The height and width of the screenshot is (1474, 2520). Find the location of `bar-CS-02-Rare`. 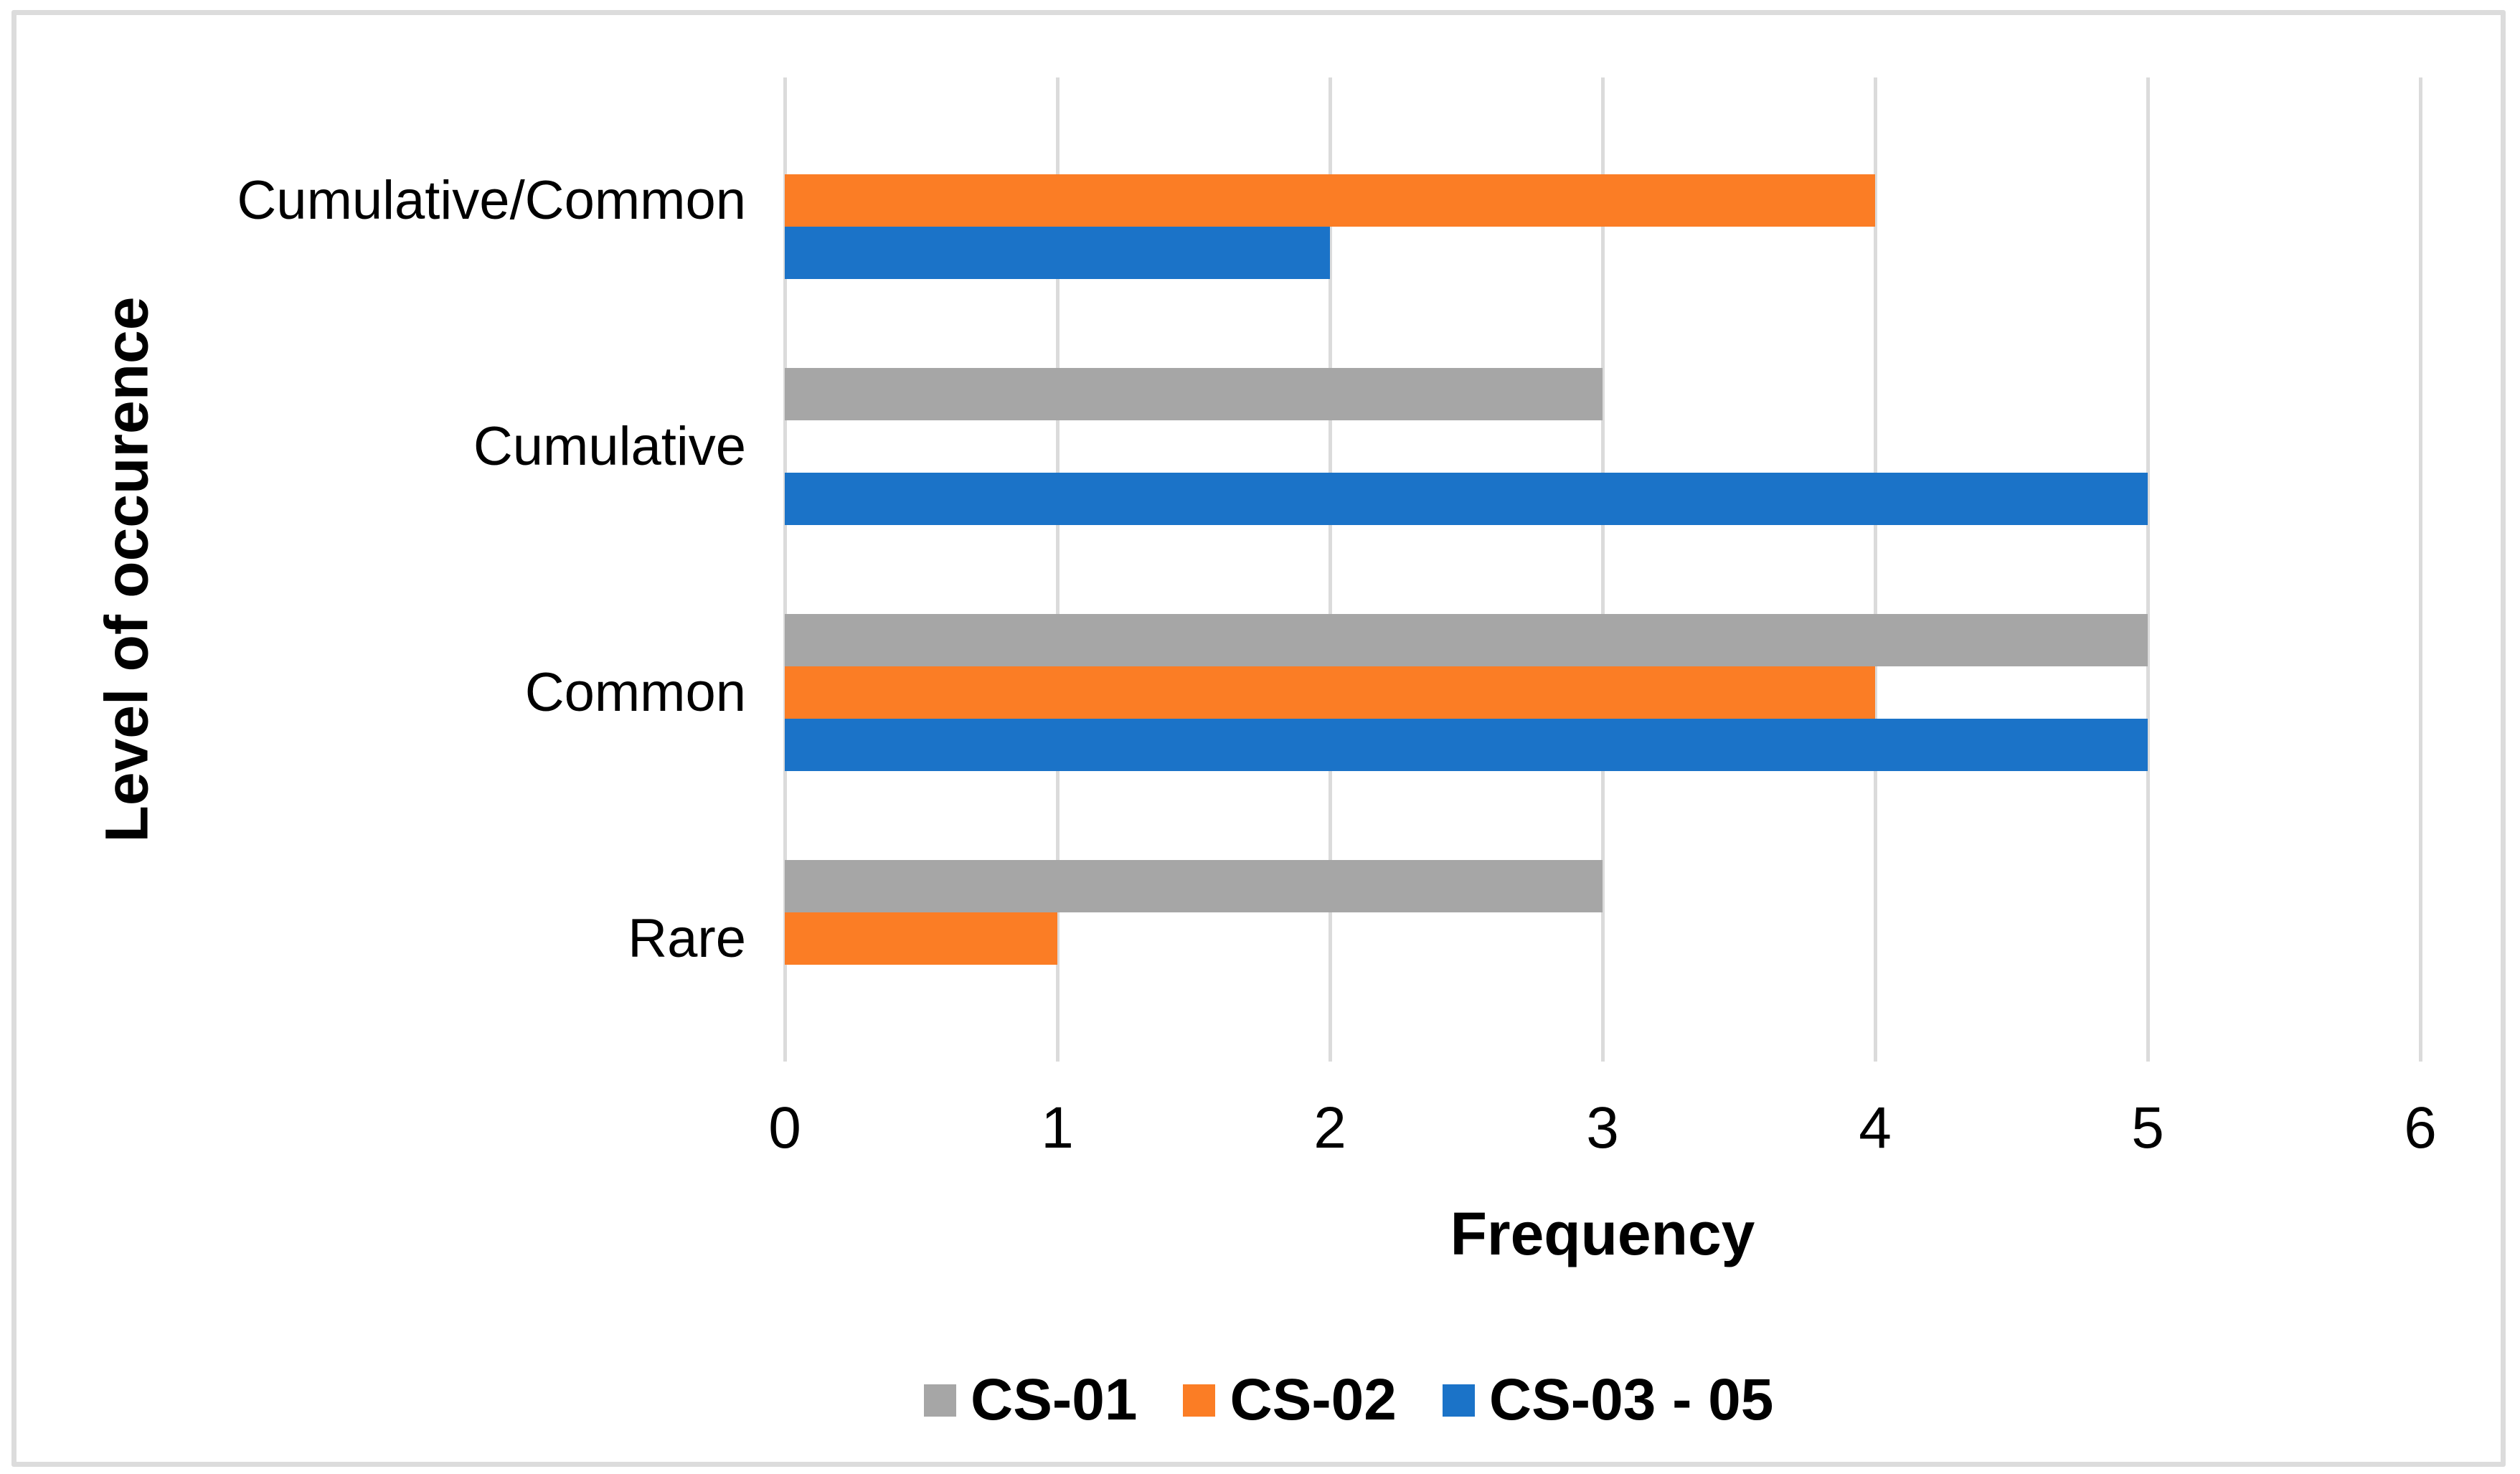

bar-CS-02-Rare is located at coordinates (921, 939).